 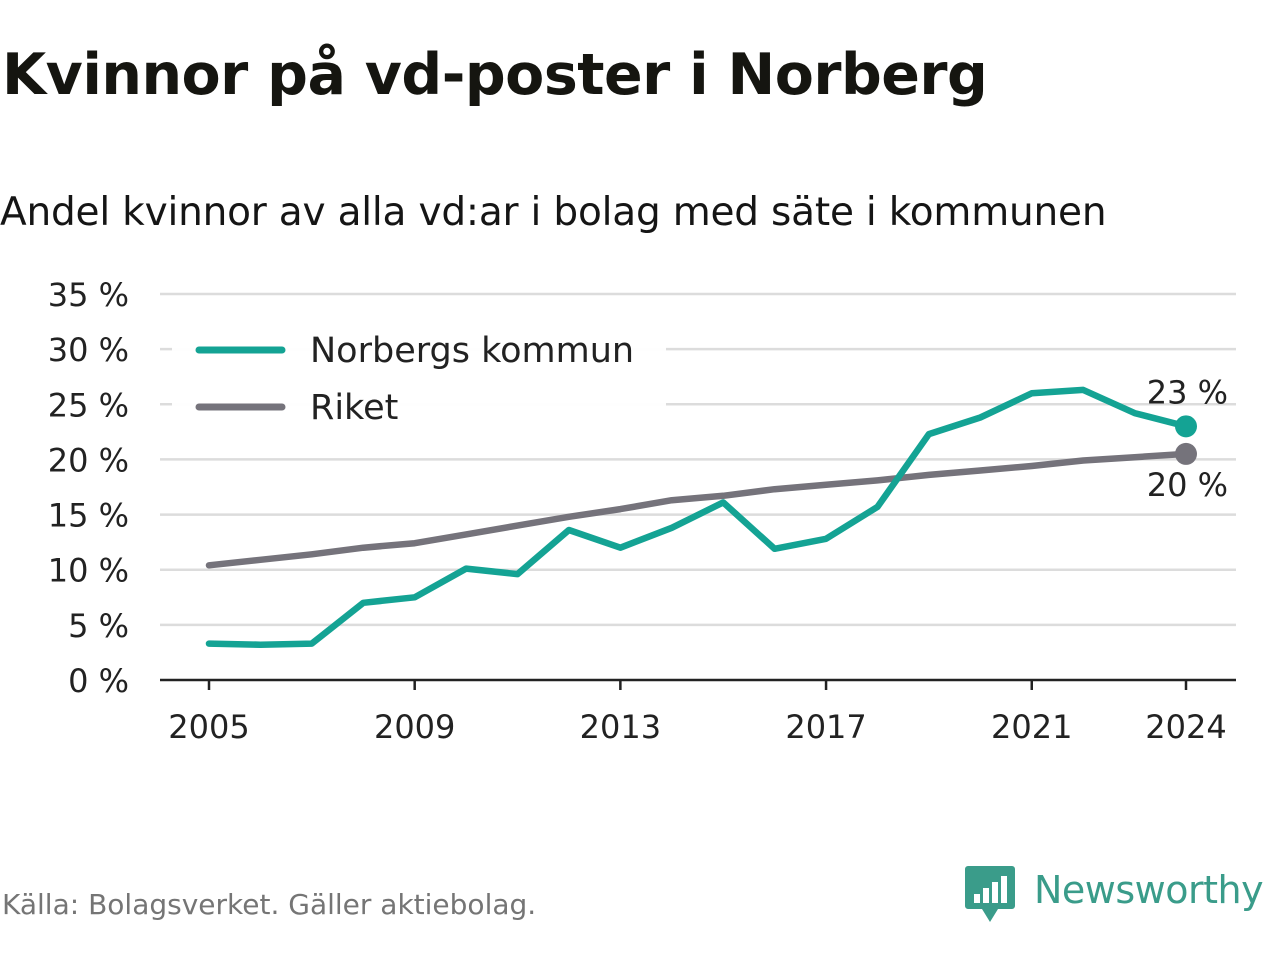 What do you see at coordinates (414, 727) in the screenshot?
I see `x-tick-label: 2009` at bounding box center [414, 727].